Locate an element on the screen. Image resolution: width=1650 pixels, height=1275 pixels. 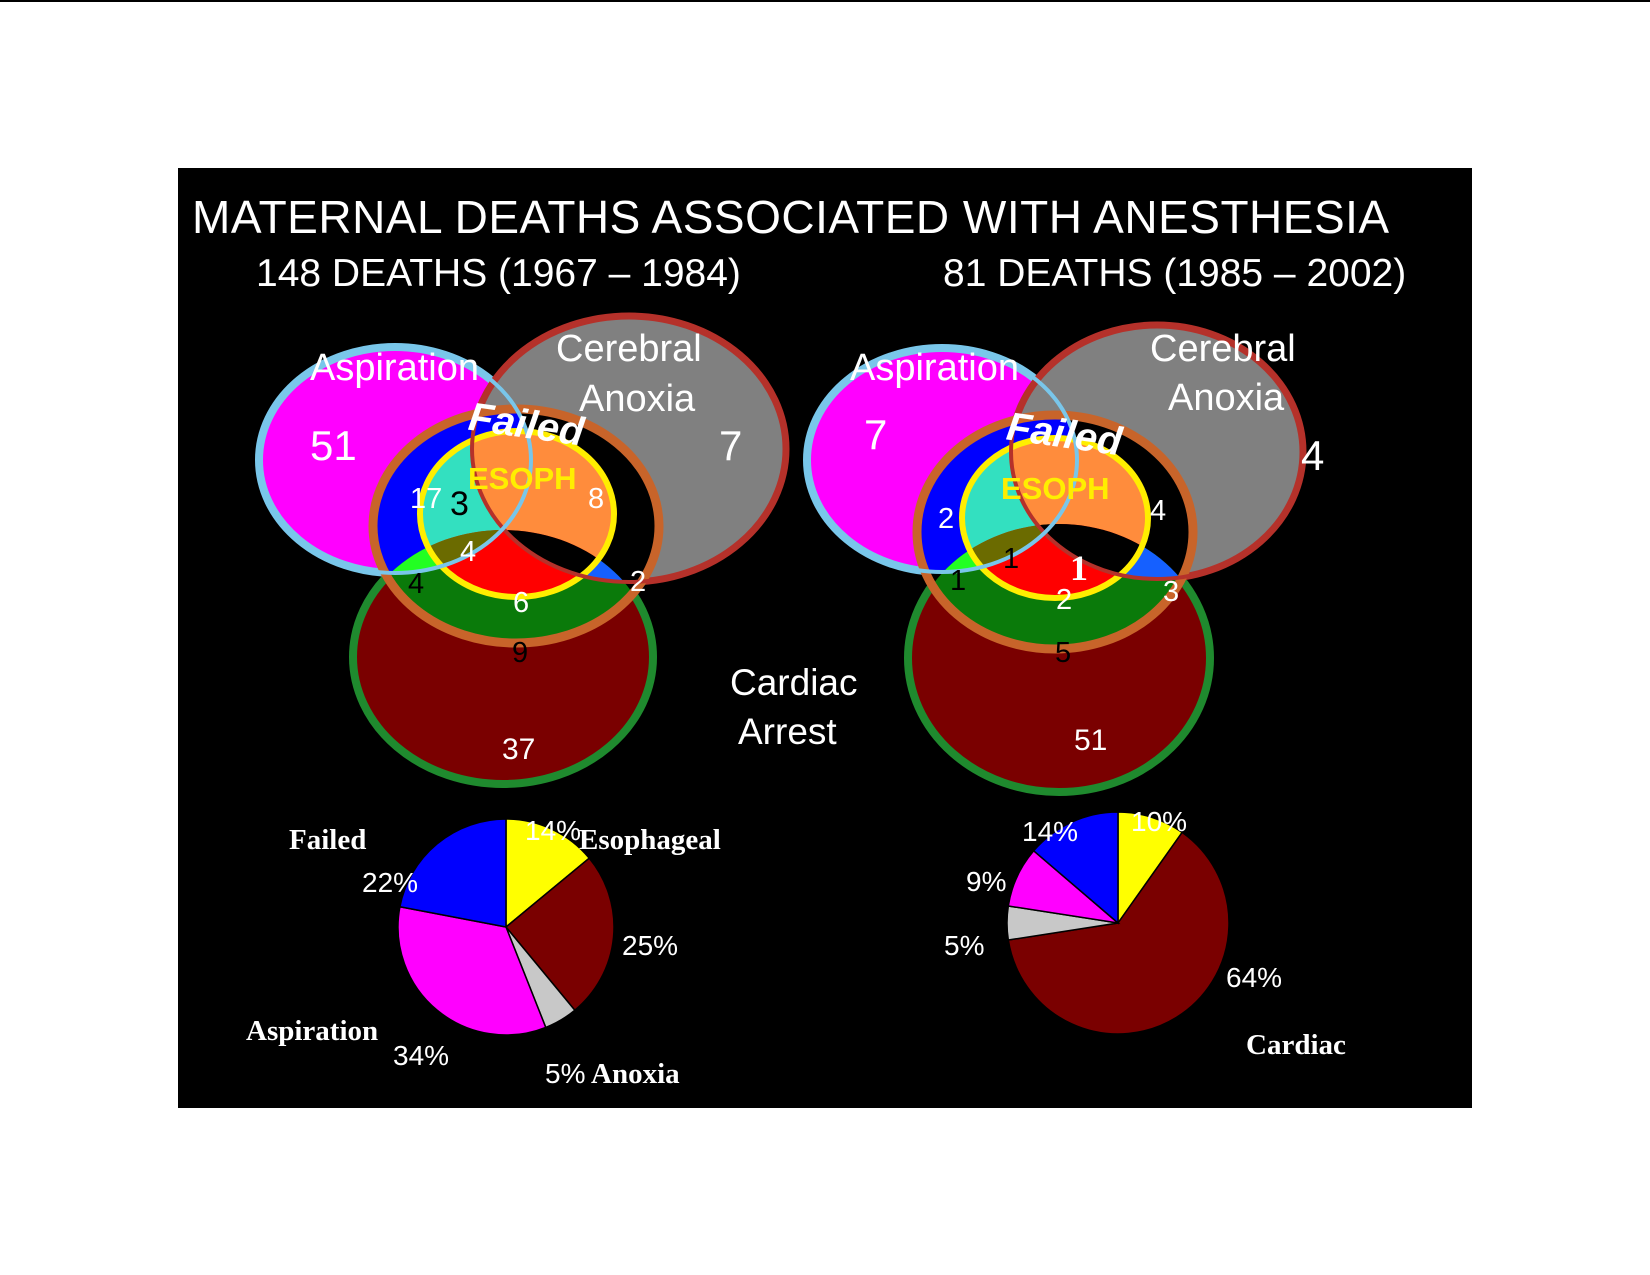
left-count-esoph-anoxia: 8 is located at coordinates (596, 499).